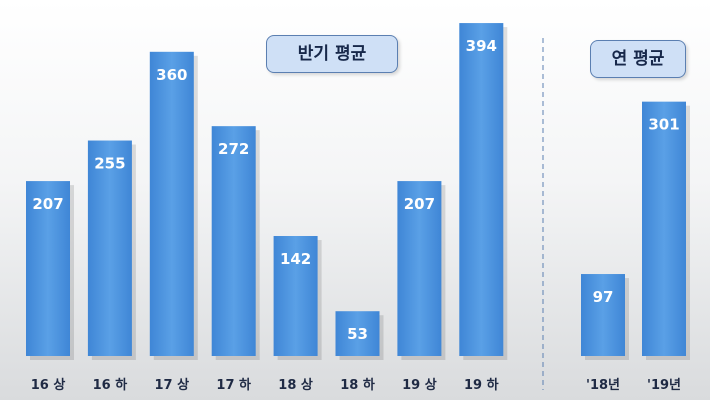  I want to click on semiannual-category-label: 19 하, so click(481, 385).